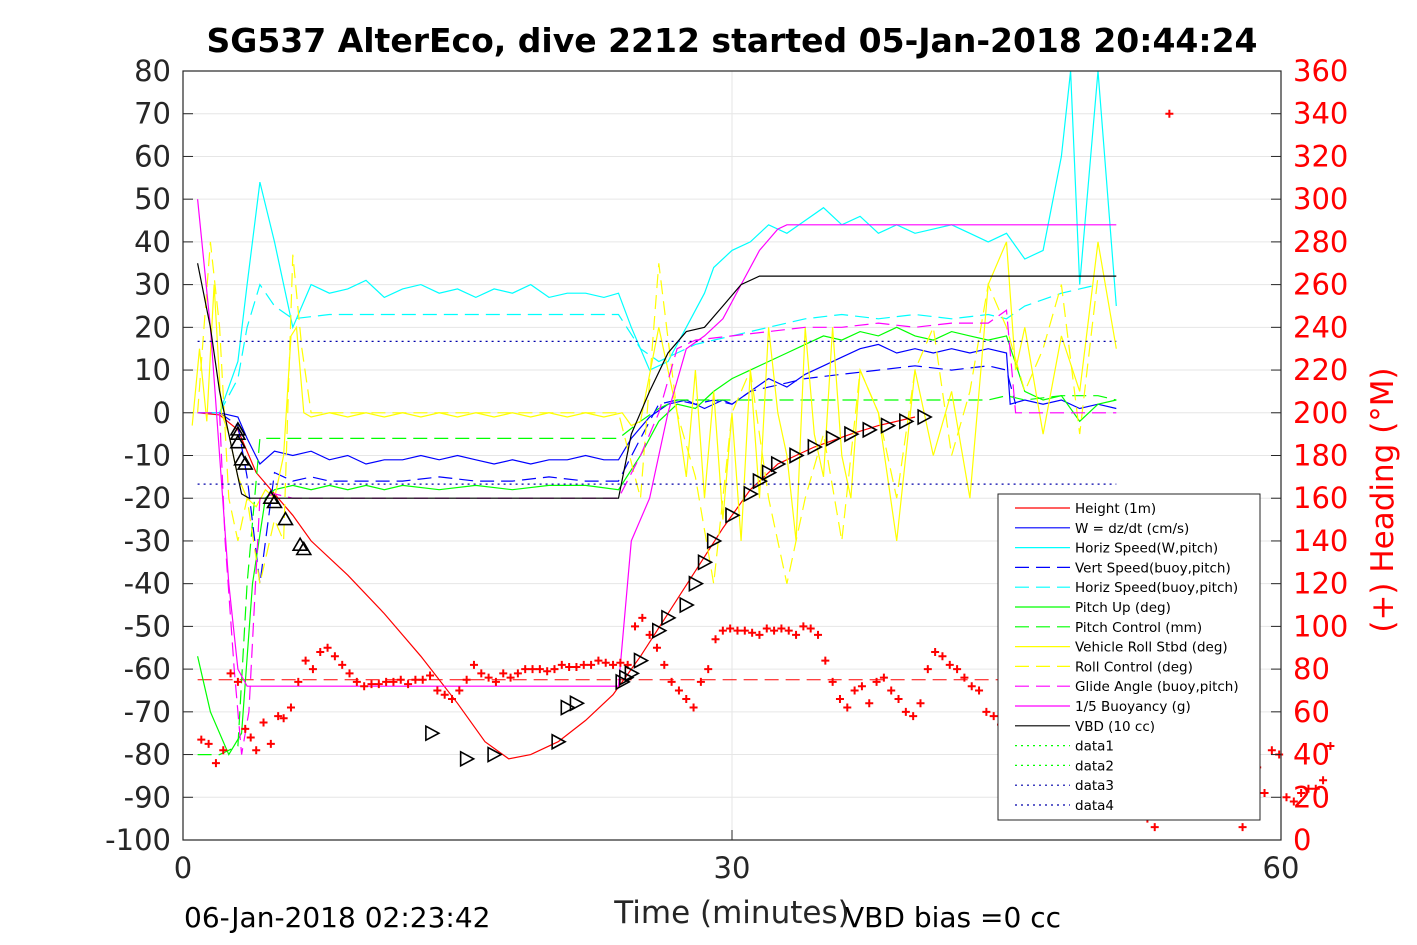 This screenshot has height=945, width=1417. What do you see at coordinates (732, 868) in the screenshot?
I see `x-tick-label: 30` at bounding box center [732, 868].